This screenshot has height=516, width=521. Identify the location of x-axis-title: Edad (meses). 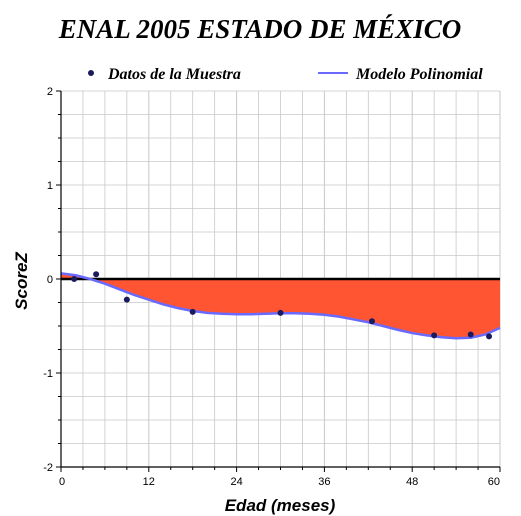
(280, 505).